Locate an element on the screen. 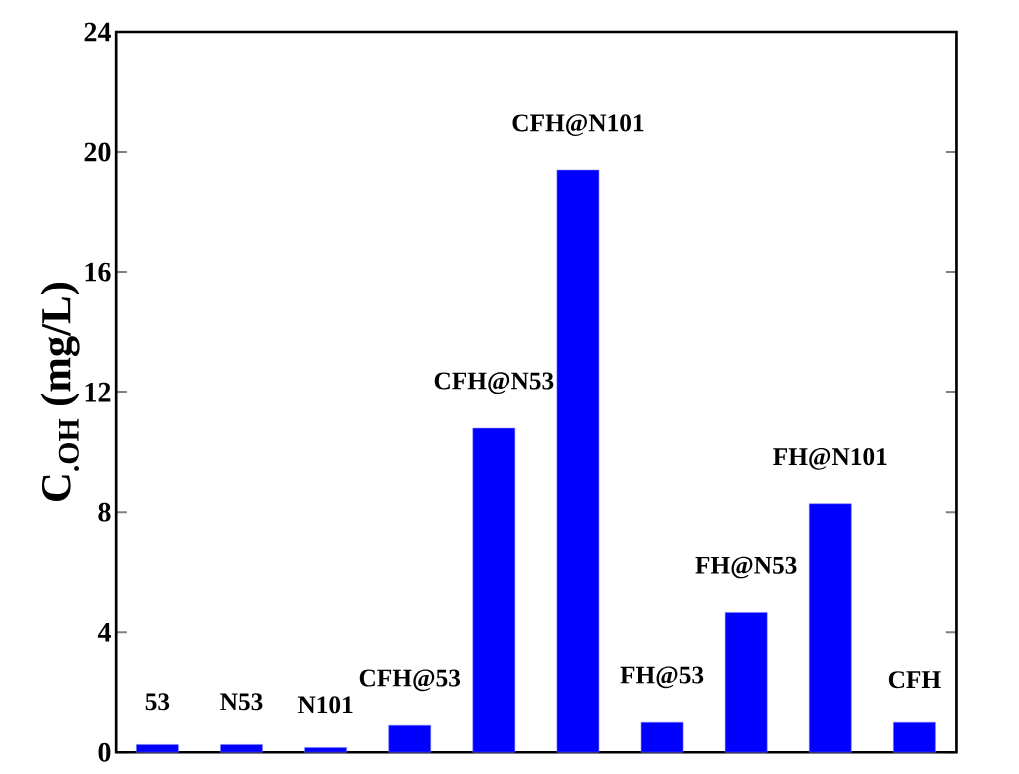  y-tick-label: 16 is located at coordinates (98, 272).